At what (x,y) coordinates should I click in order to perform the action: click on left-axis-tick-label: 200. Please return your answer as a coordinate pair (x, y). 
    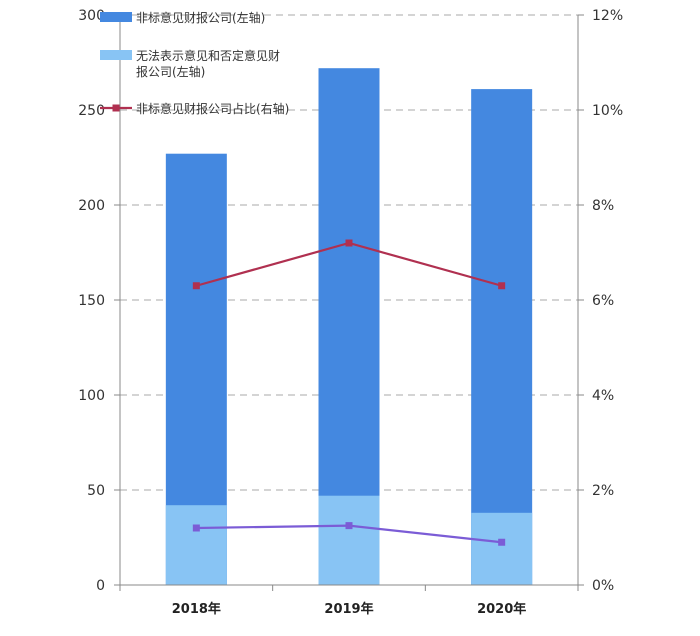
    Looking at the image, I should click on (91, 206).